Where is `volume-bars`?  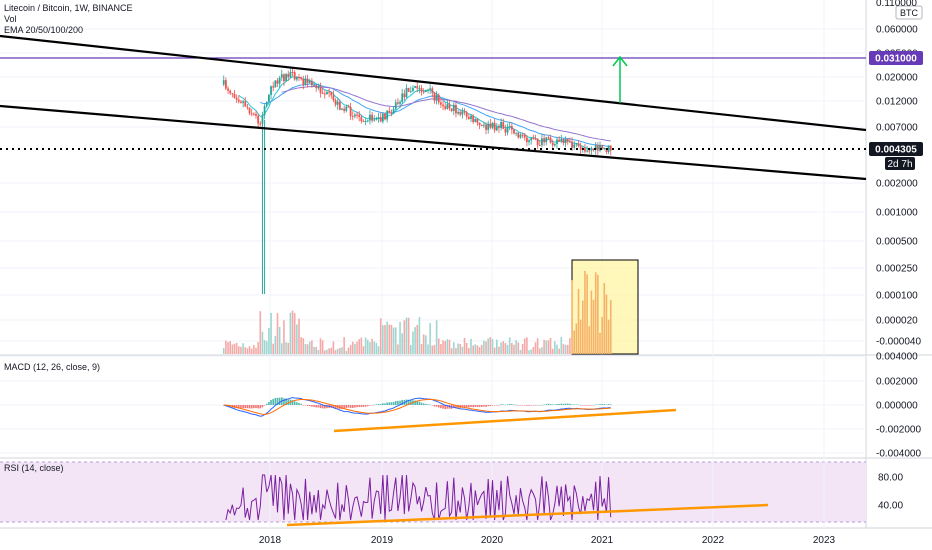 volume-bars is located at coordinates (396, 332).